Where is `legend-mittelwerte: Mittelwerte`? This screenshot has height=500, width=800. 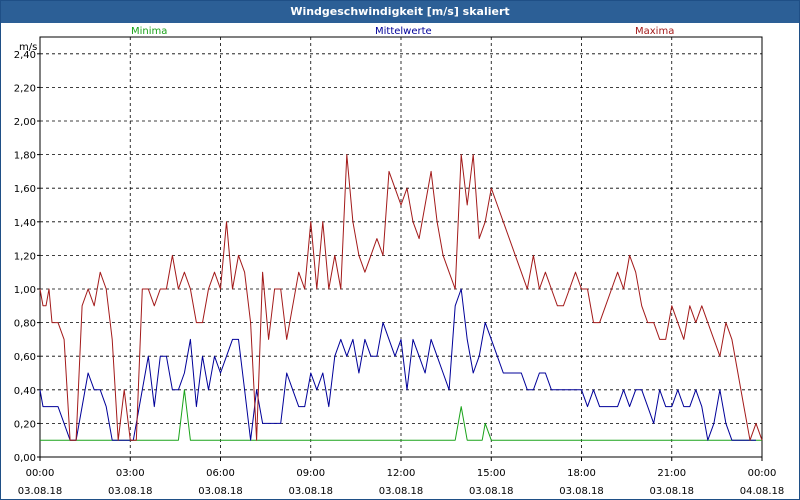 legend-mittelwerte: Mittelwerte is located at coordinates (403, 31).